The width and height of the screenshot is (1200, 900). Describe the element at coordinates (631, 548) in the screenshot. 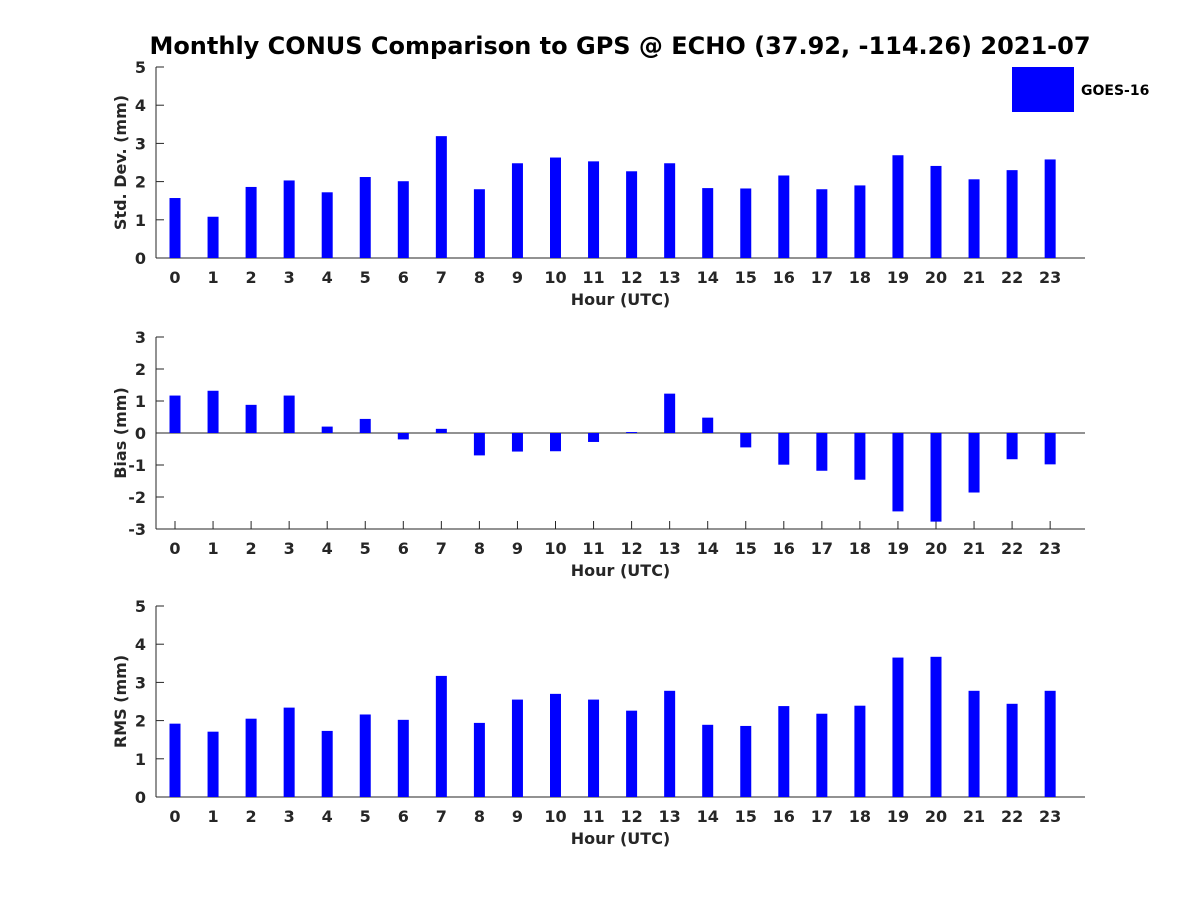

I see `x-tick-label: 12` at that location.